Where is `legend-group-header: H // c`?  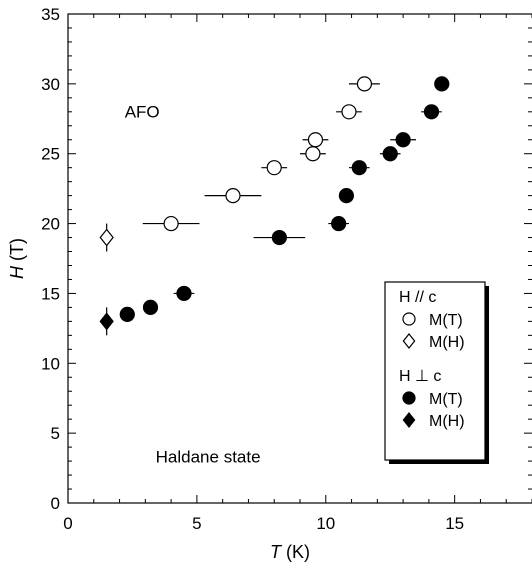
legend-group-header: H // c is located at coordinates (417, 297).